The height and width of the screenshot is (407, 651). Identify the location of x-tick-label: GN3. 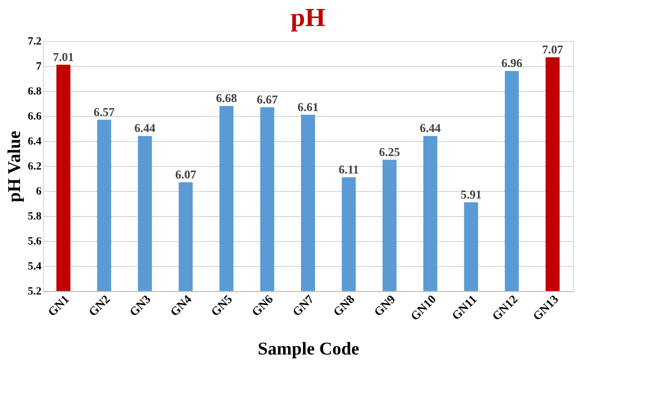
(140, 305).